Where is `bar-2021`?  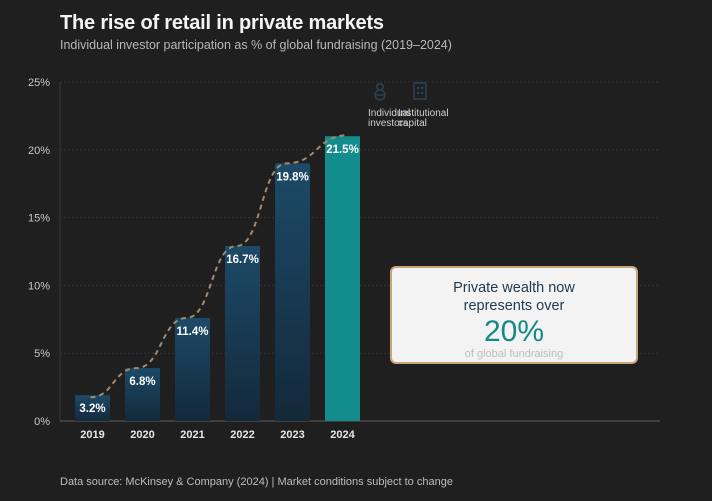
bar-2021 is located at coordinates (192, 369).